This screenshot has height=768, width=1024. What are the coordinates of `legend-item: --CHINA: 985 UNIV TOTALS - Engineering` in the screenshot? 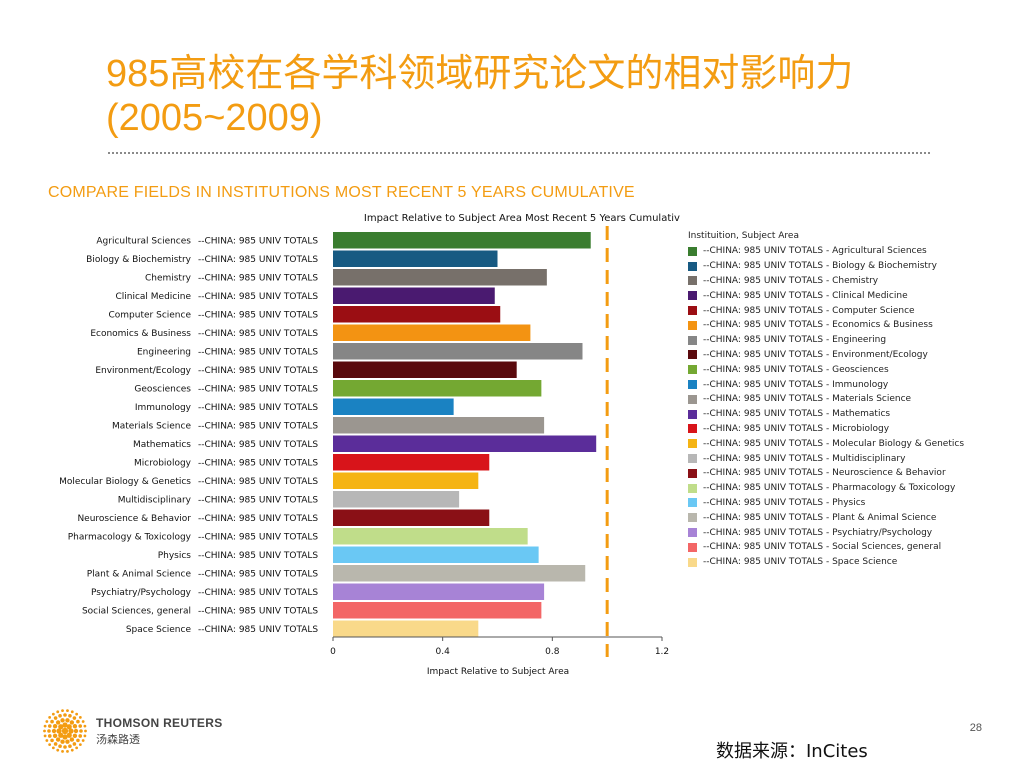 It's located at (826, 340).